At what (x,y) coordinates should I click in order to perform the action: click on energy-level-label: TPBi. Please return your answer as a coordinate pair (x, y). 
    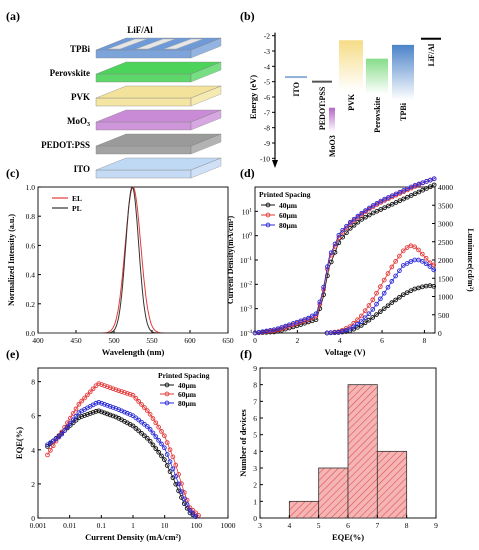
    Looking at the image, I should click on (403, 111).